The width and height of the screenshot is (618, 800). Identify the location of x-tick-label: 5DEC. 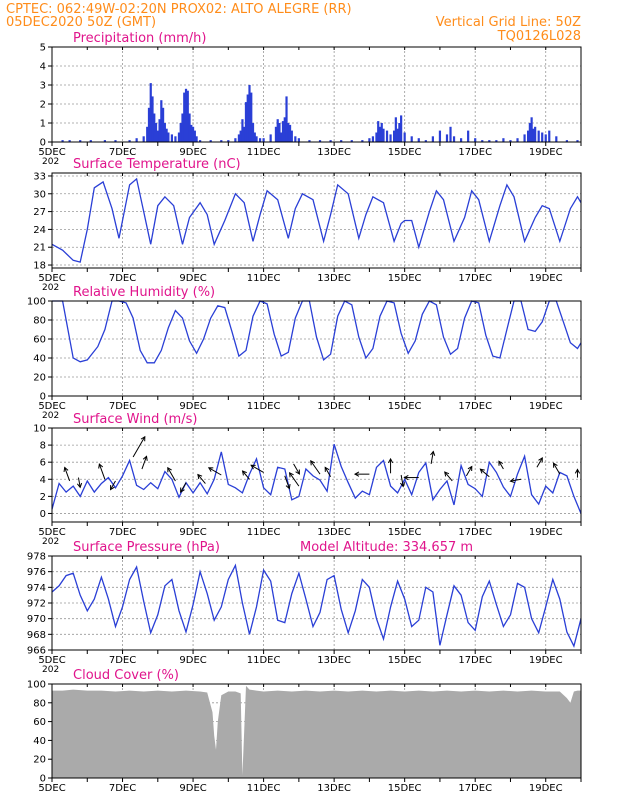
(51, 788).